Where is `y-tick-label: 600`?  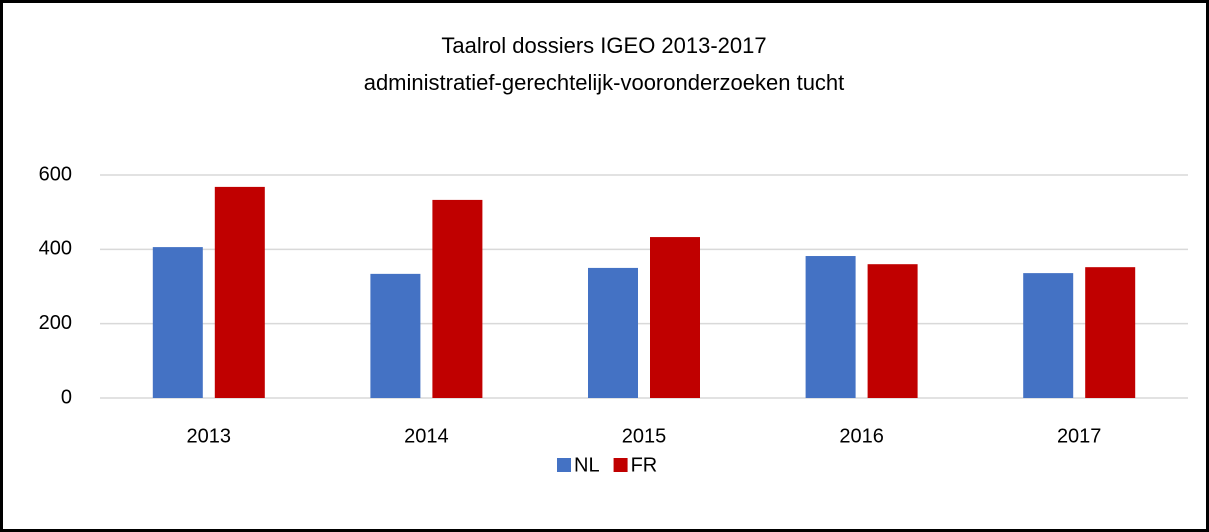
y-tick-label: 600 is located at coordinates (55, 174).